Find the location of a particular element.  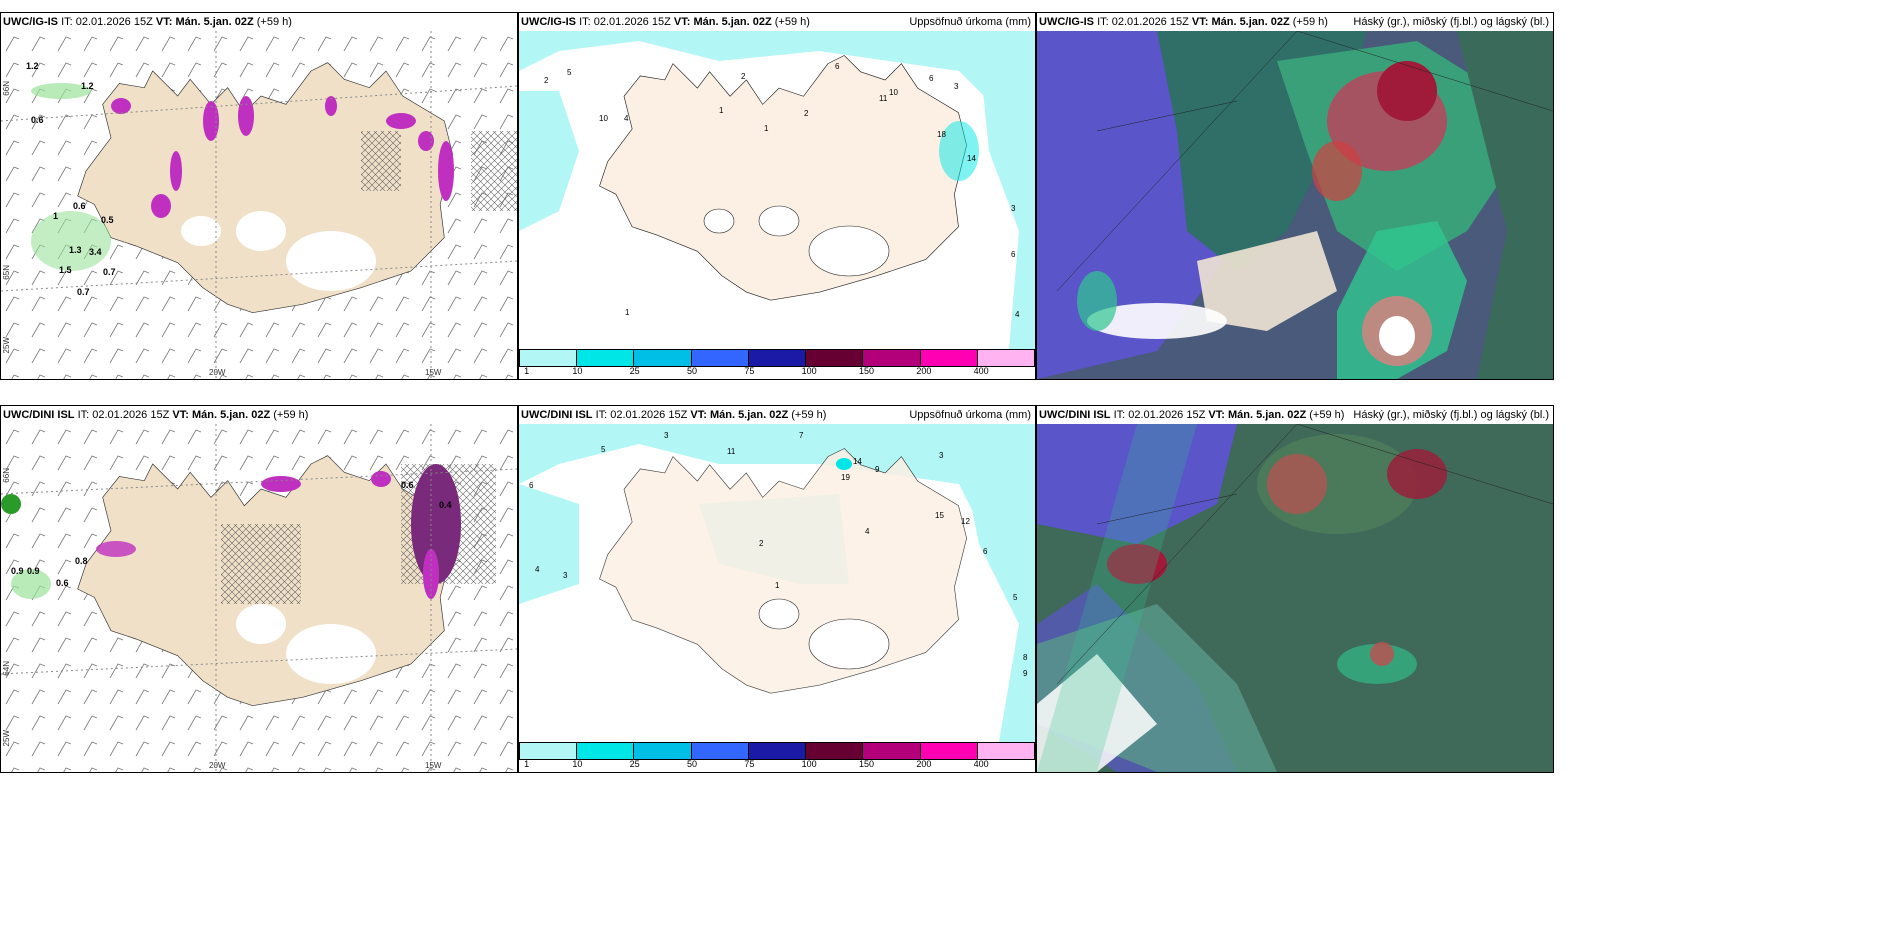

colorbar-tick: 75 is located at coordinates (749, 371).